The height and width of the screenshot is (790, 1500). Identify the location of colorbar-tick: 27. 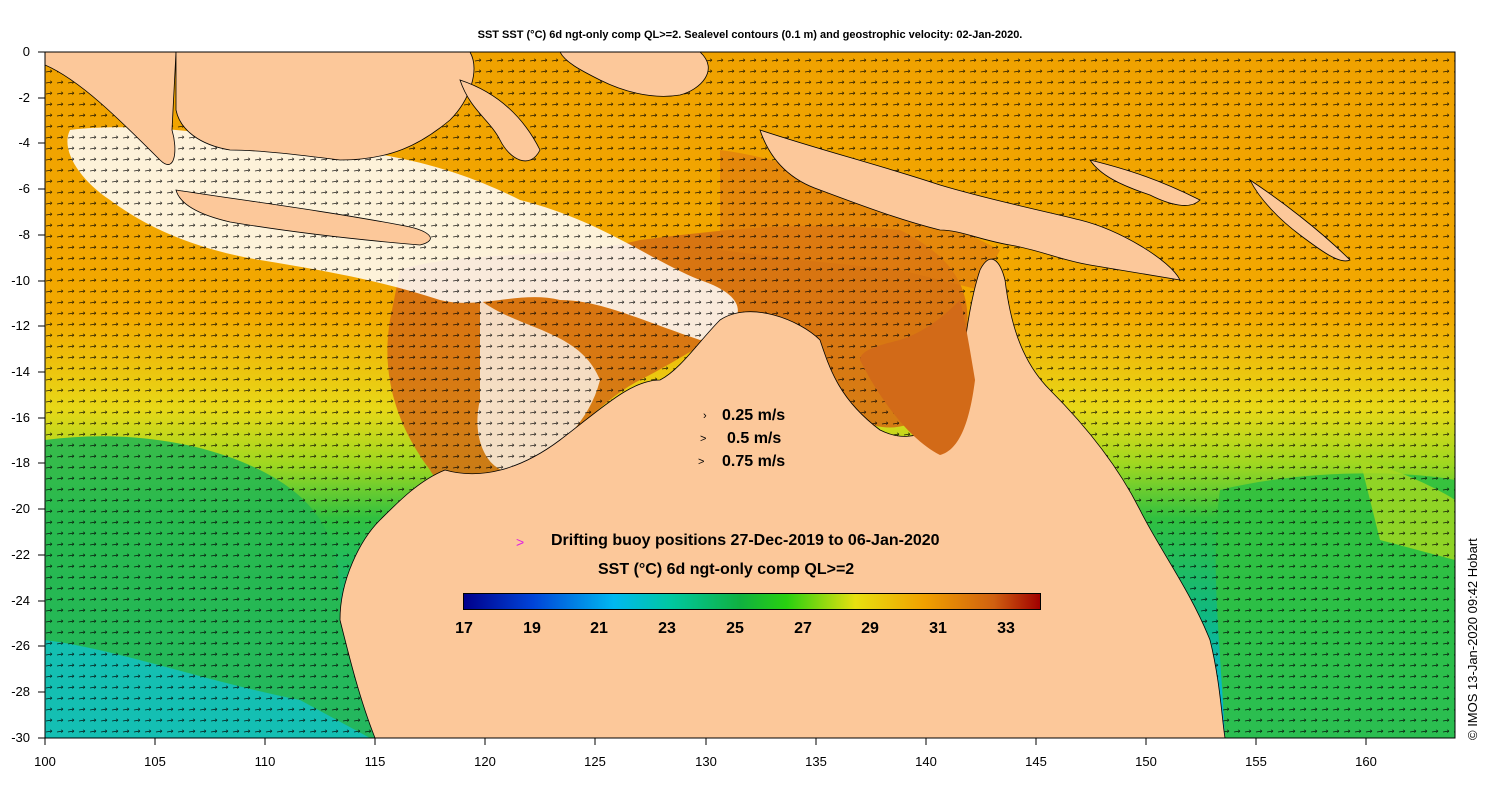
(803, 628).